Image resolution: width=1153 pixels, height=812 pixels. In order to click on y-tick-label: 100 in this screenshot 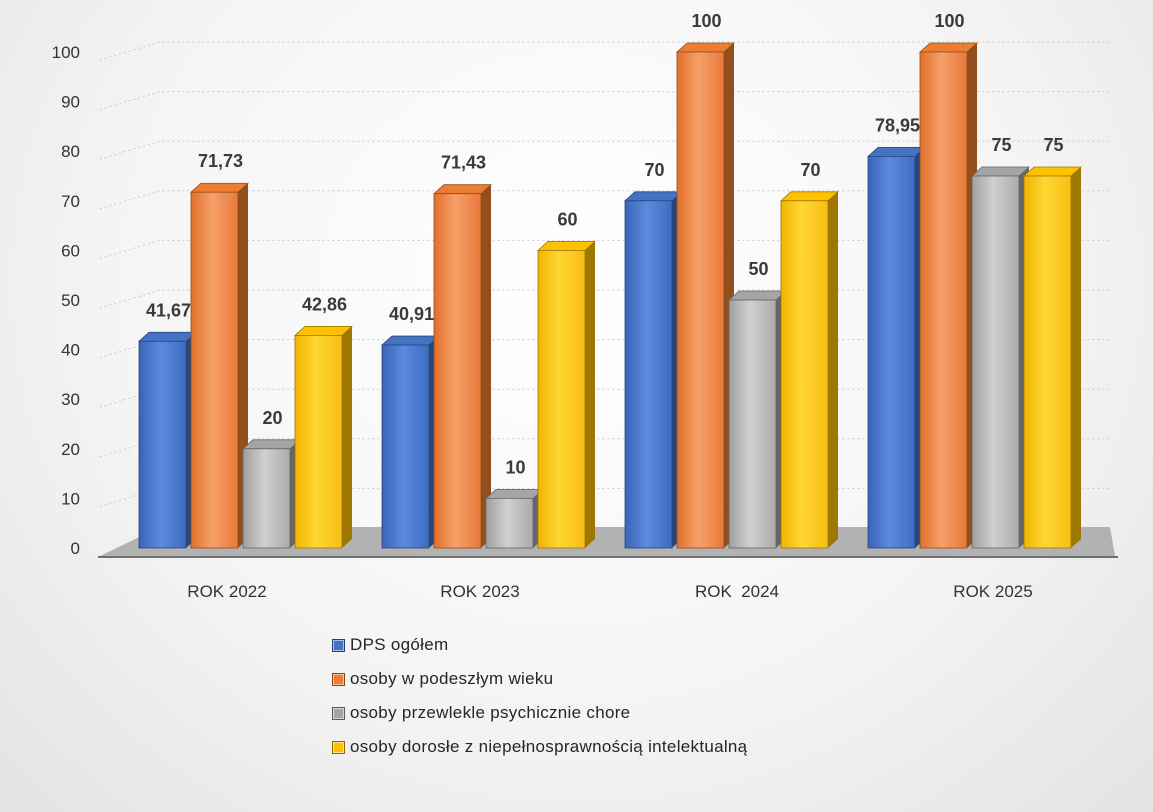, I will do `click(66, 52)`.